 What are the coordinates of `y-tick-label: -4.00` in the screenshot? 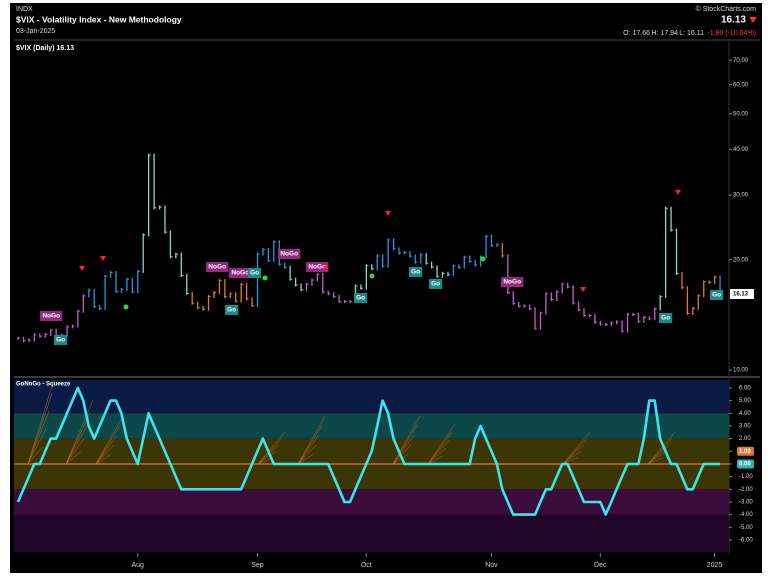 It's located at (746, 515).